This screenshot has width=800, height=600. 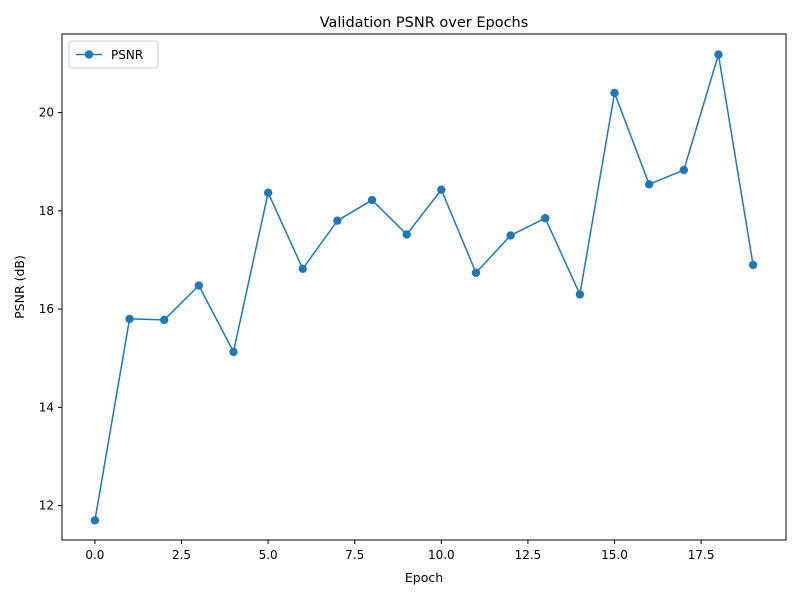 I want to click on y-axis: 12 14 16 18 20, so click(x=50, y=309).